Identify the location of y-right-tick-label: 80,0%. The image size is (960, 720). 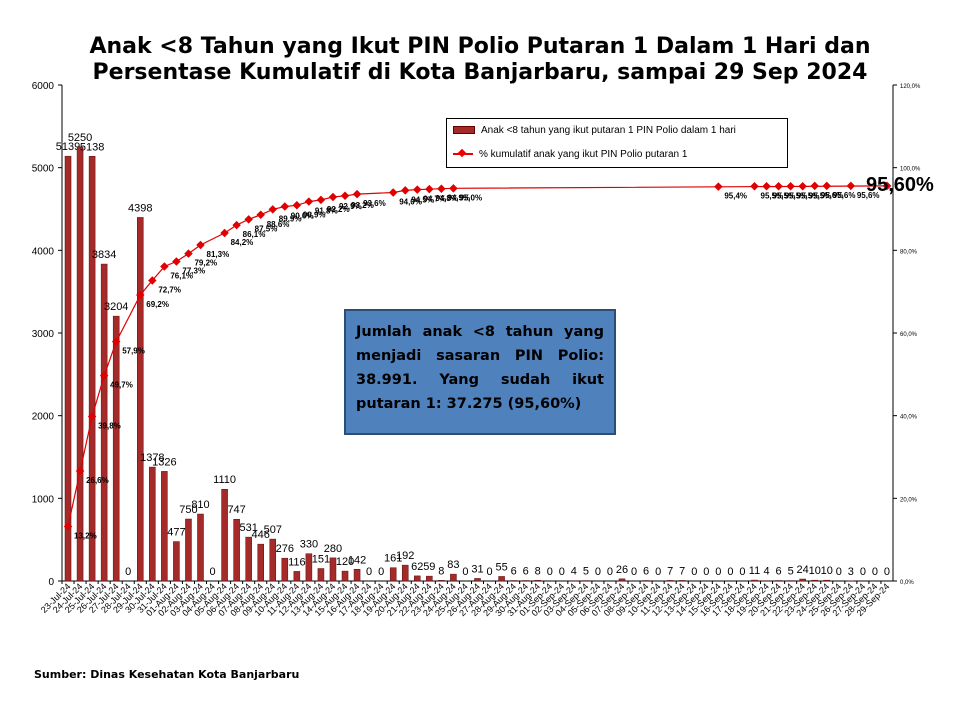
(909, 252).